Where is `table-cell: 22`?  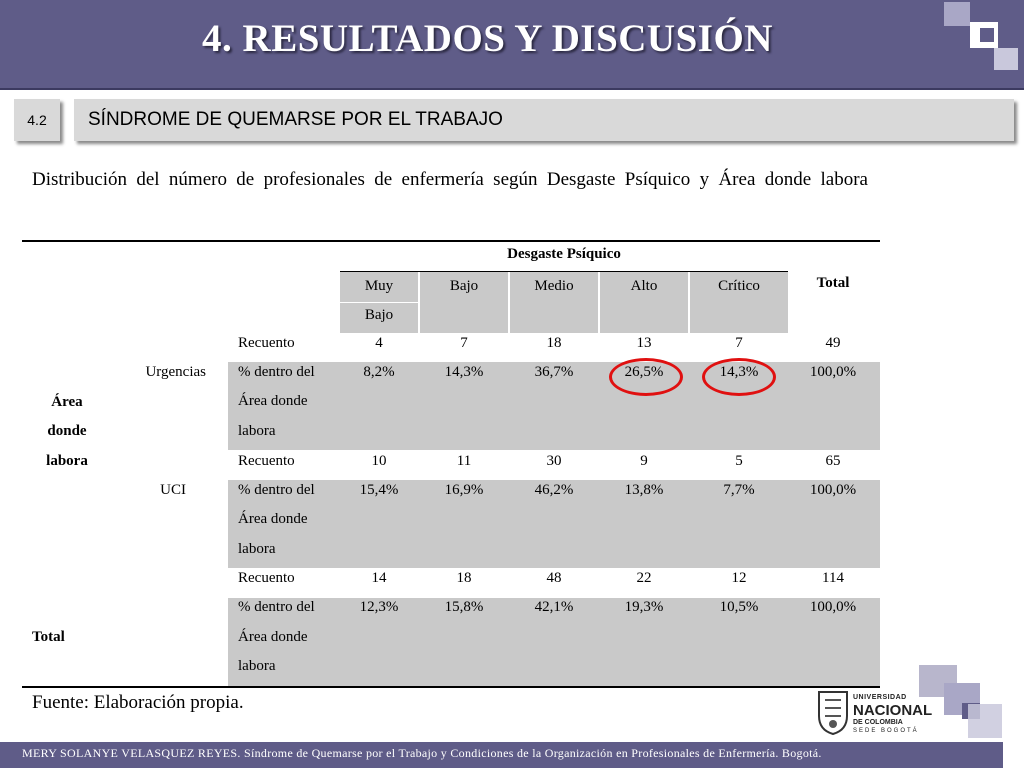
table-cell: 22 is located at coordinates (644, 578).